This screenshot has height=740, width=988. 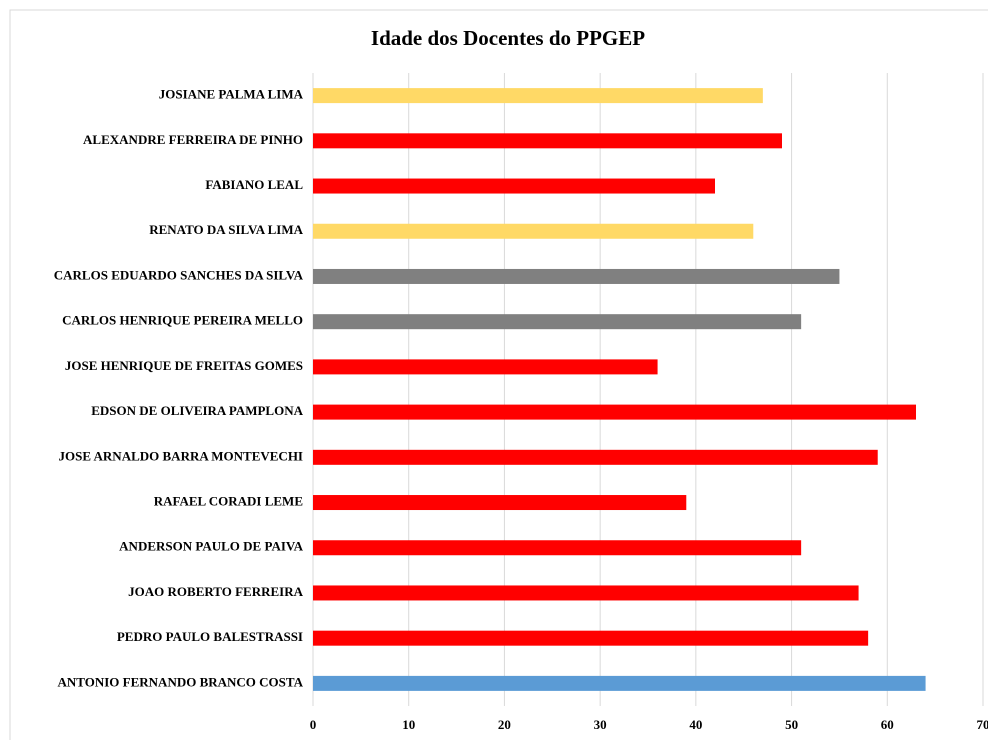 I want to click on x-tick-label: 30, so click(x=600, y=724).